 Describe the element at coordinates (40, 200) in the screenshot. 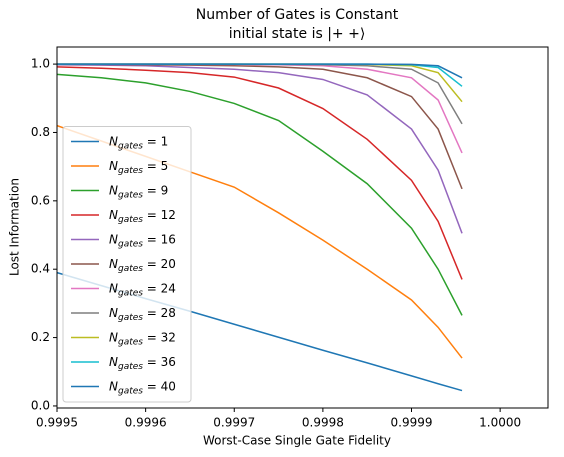

I see `y-tick-label: 0.6` at that location.